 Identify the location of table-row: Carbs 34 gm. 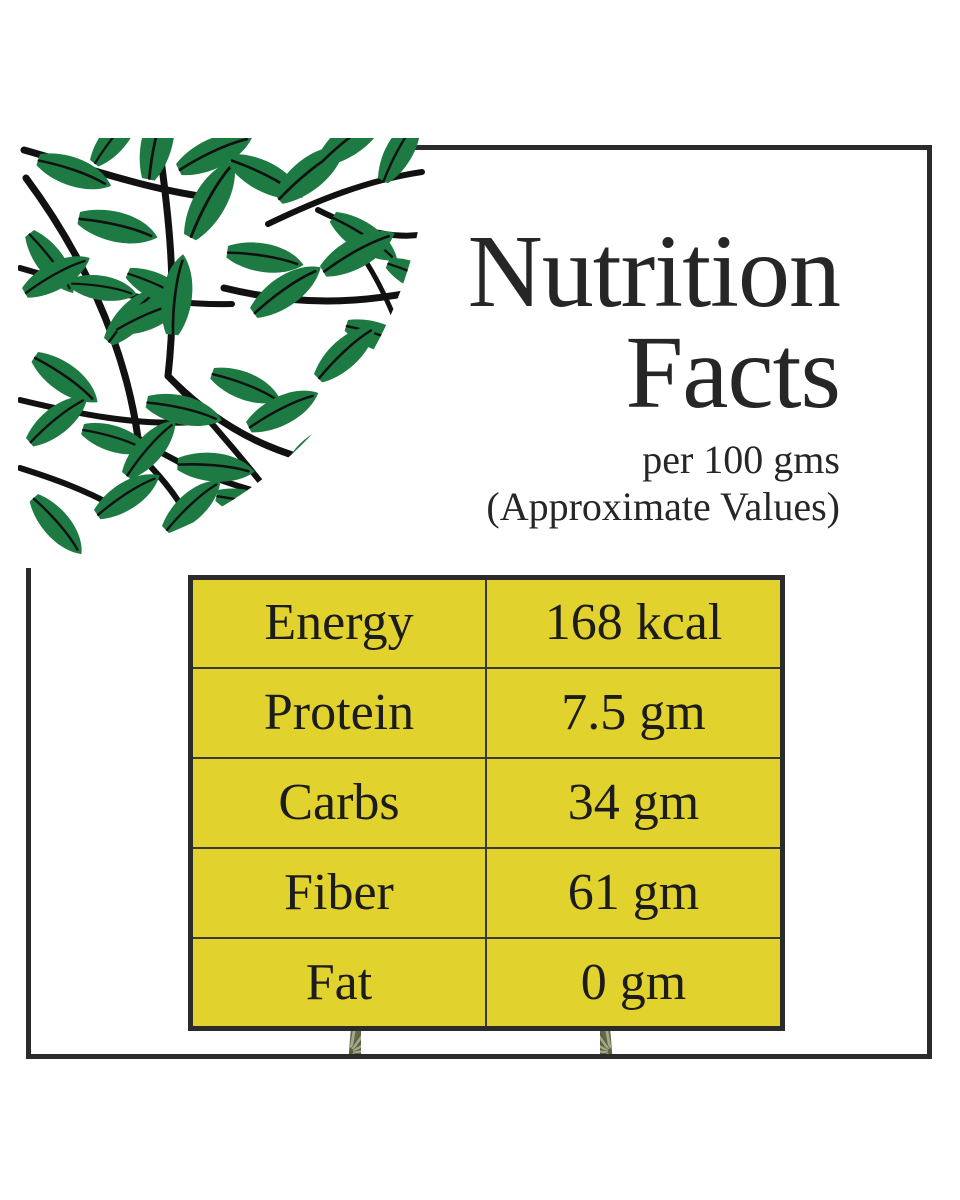
(486, 803).